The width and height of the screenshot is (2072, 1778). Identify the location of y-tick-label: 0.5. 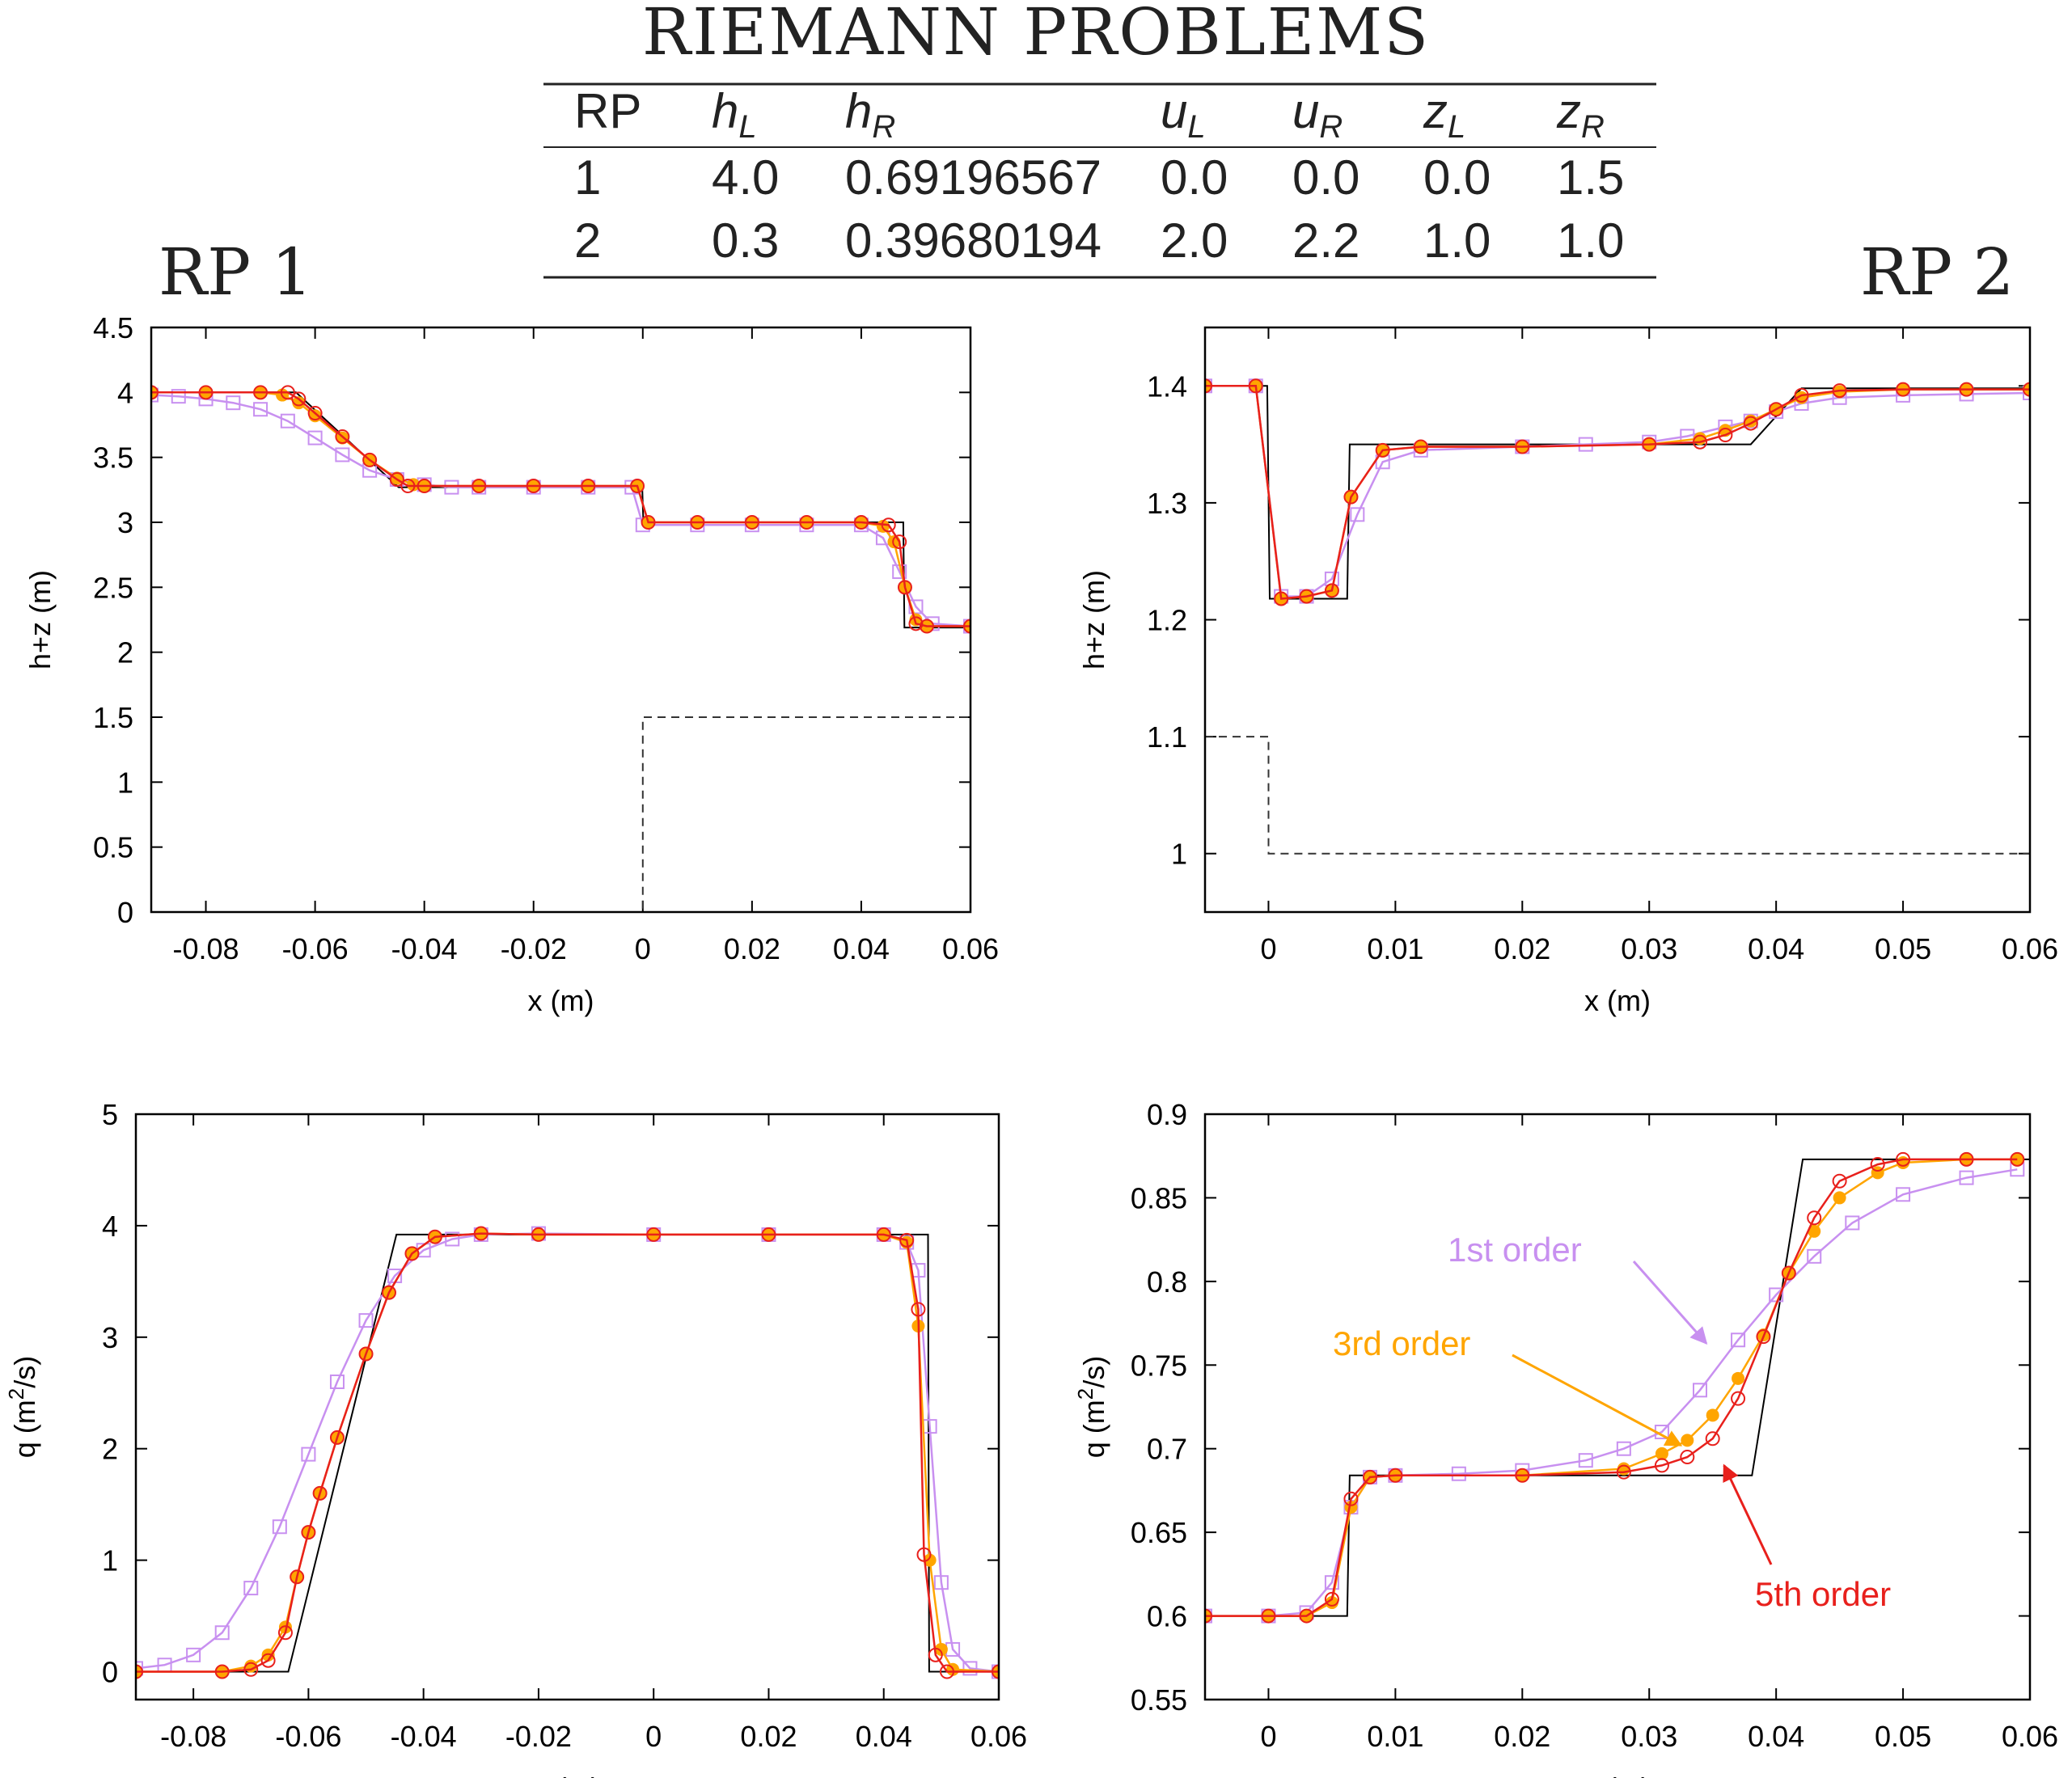
(113, 847).